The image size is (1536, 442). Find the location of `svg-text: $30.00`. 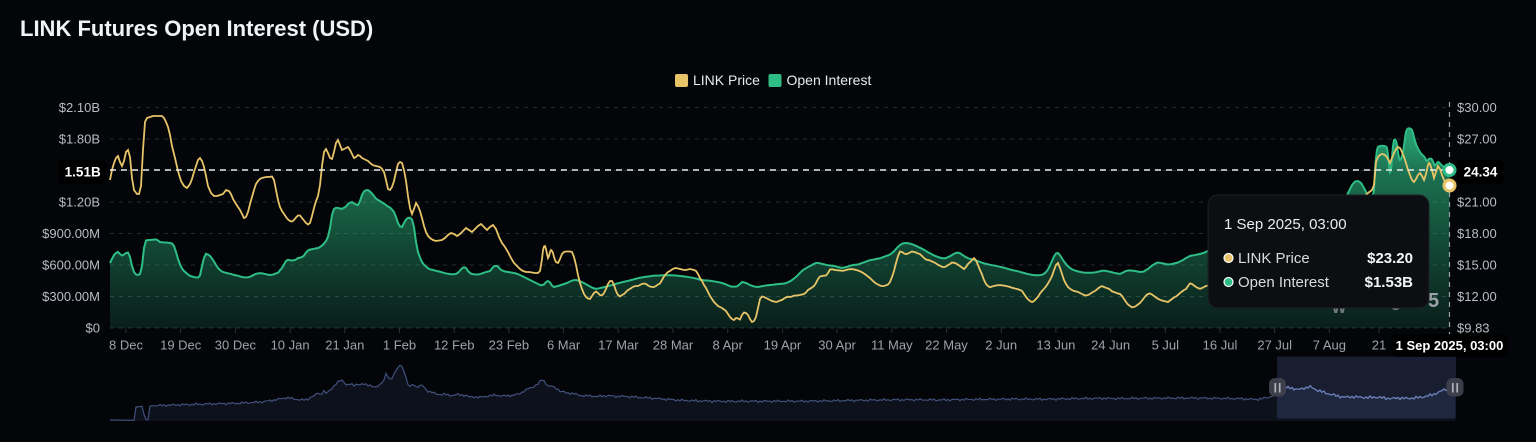

svg-text: $30.00 is located at coordinates (1477, 107).